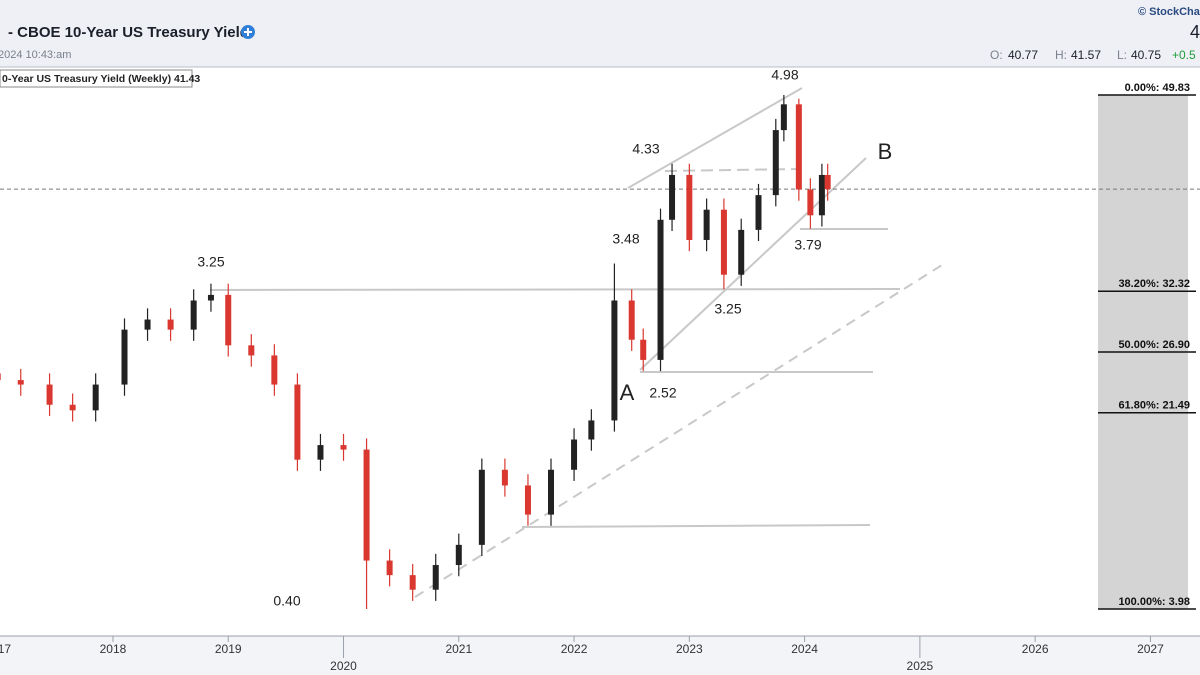 This screenshot has width=1200, height=675. Describe the element at coordinates (113, 649) in the screenshot. I see `x-tick-label: 2018` at that location.